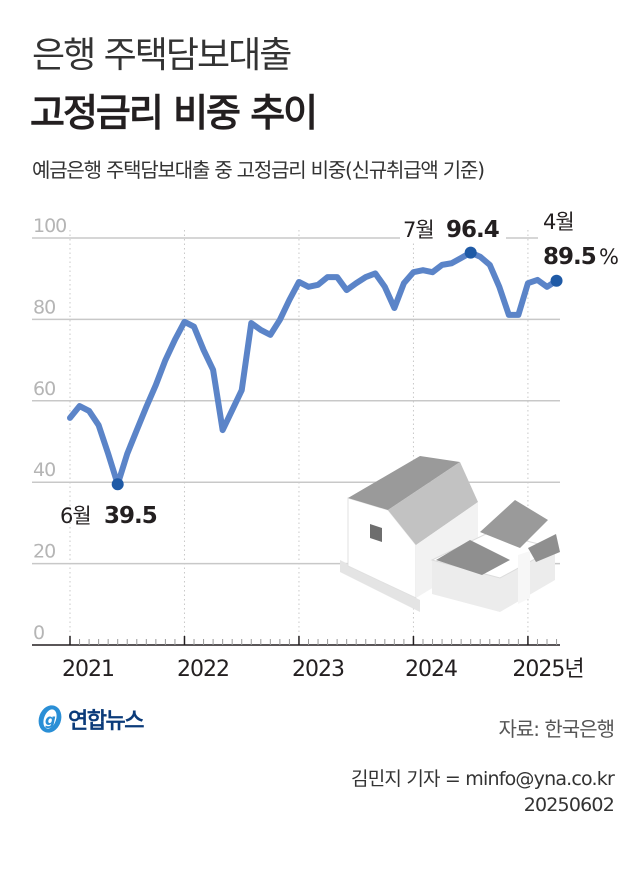 The height and width of the screenshot is (880, 640). I want to click on x-tick-label: 2025년, so click(547, 669).